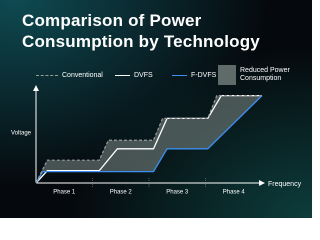  What do you see at coordinates (64, 193) in the screenshot?
I see `phase-label: Phase 1` at bounding box center [64, 193].